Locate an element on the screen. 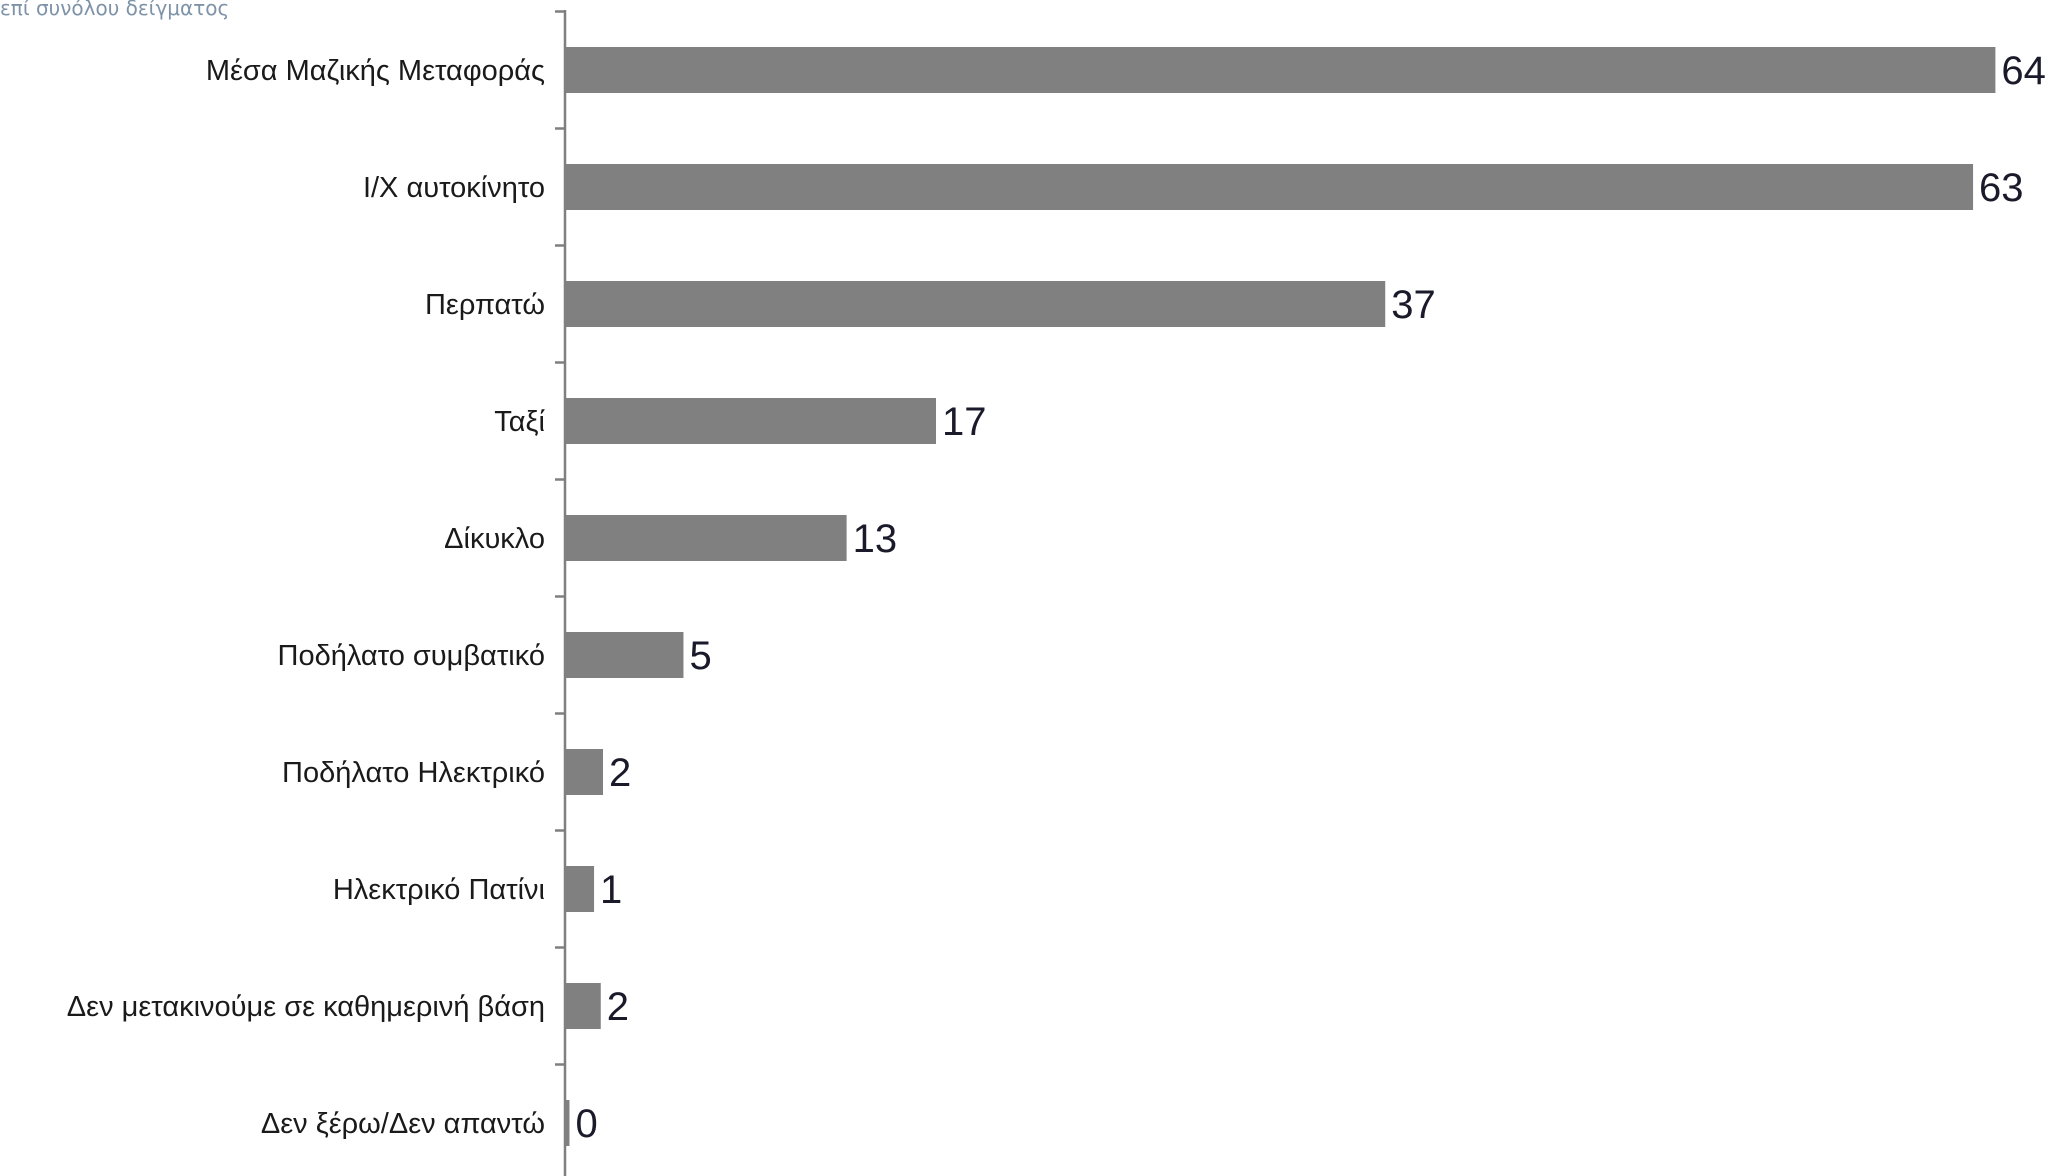 The width and height of the screenshot is (2052, 1176). category-label: Δεν μετακινούμε σε καθημερινή βάση is located at coordinates (306, 1007).